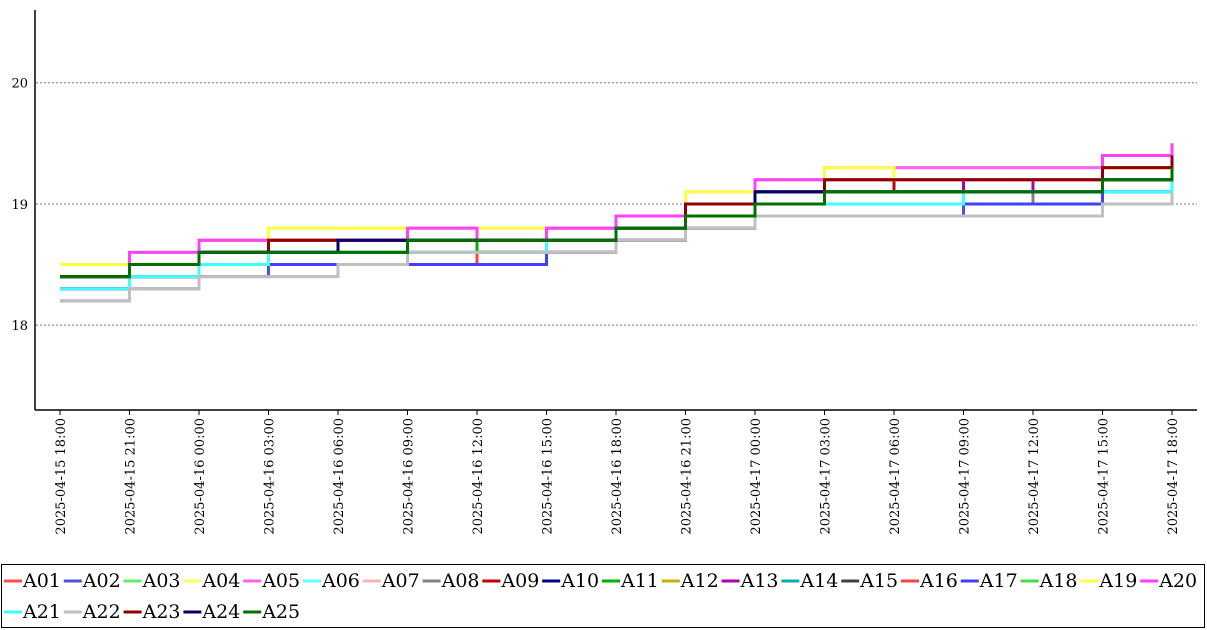  Describe the element at coordinates (1117, 581) in the screenshot. I see `legend-label: A19` at that location.